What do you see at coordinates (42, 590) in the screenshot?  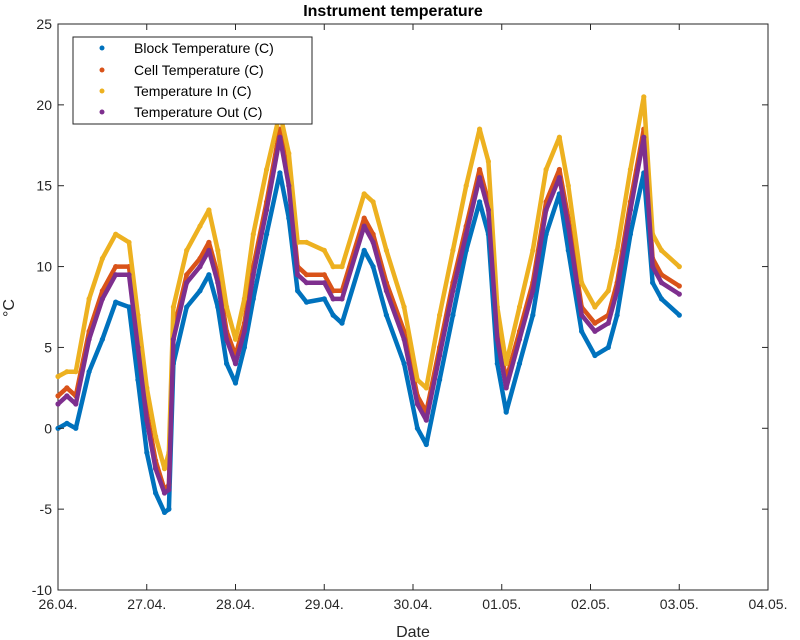 I see `y-tick-label: -10` at bounding box center [42, 590].